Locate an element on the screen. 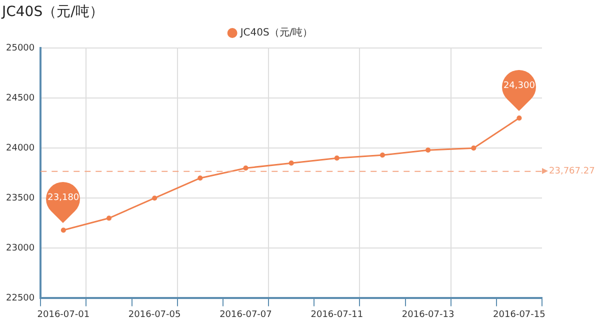  ref-line-label: 23,767.27 is located at coordinates (572, 171).